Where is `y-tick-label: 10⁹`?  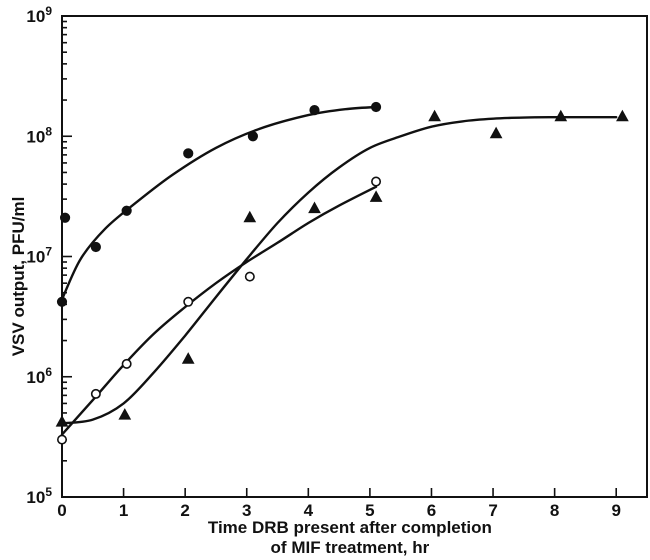
y-tick-label: 10⁹ is located at coordinates (39, 15).